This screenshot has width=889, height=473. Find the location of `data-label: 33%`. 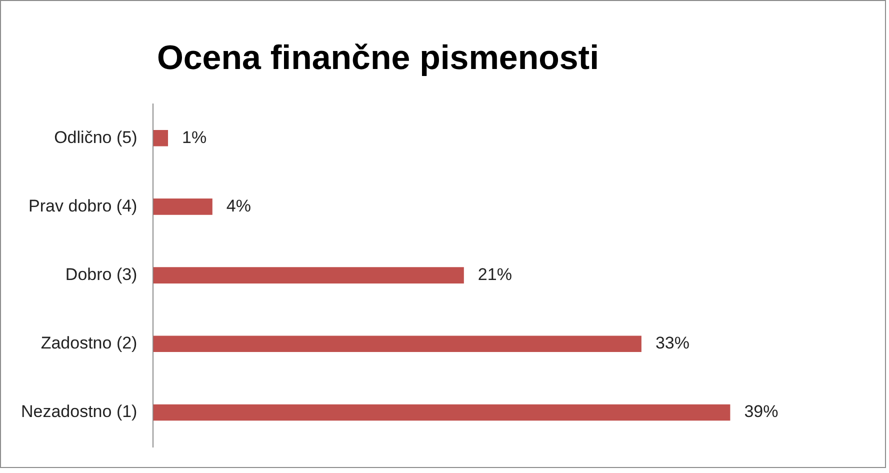

data-label: 33% is located at coordinates (672, 343).